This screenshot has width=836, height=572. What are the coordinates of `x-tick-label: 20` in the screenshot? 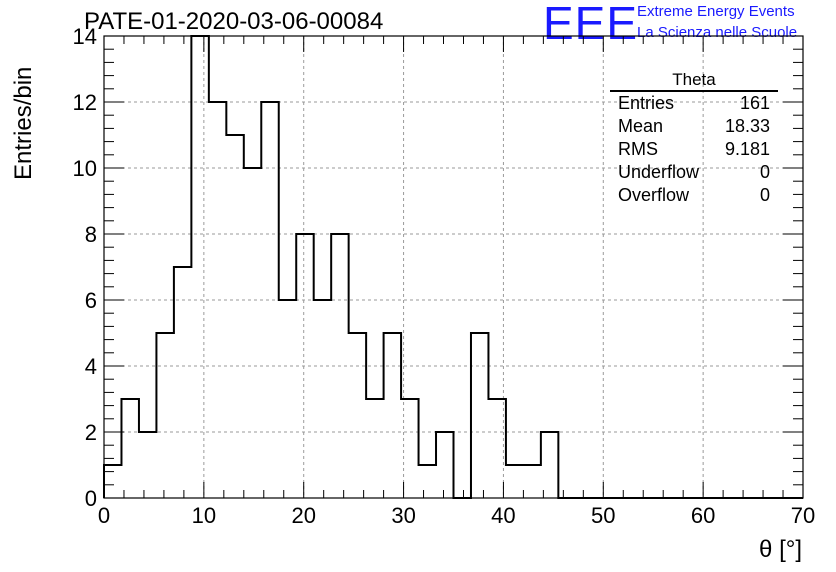 It's located at (303, 515).